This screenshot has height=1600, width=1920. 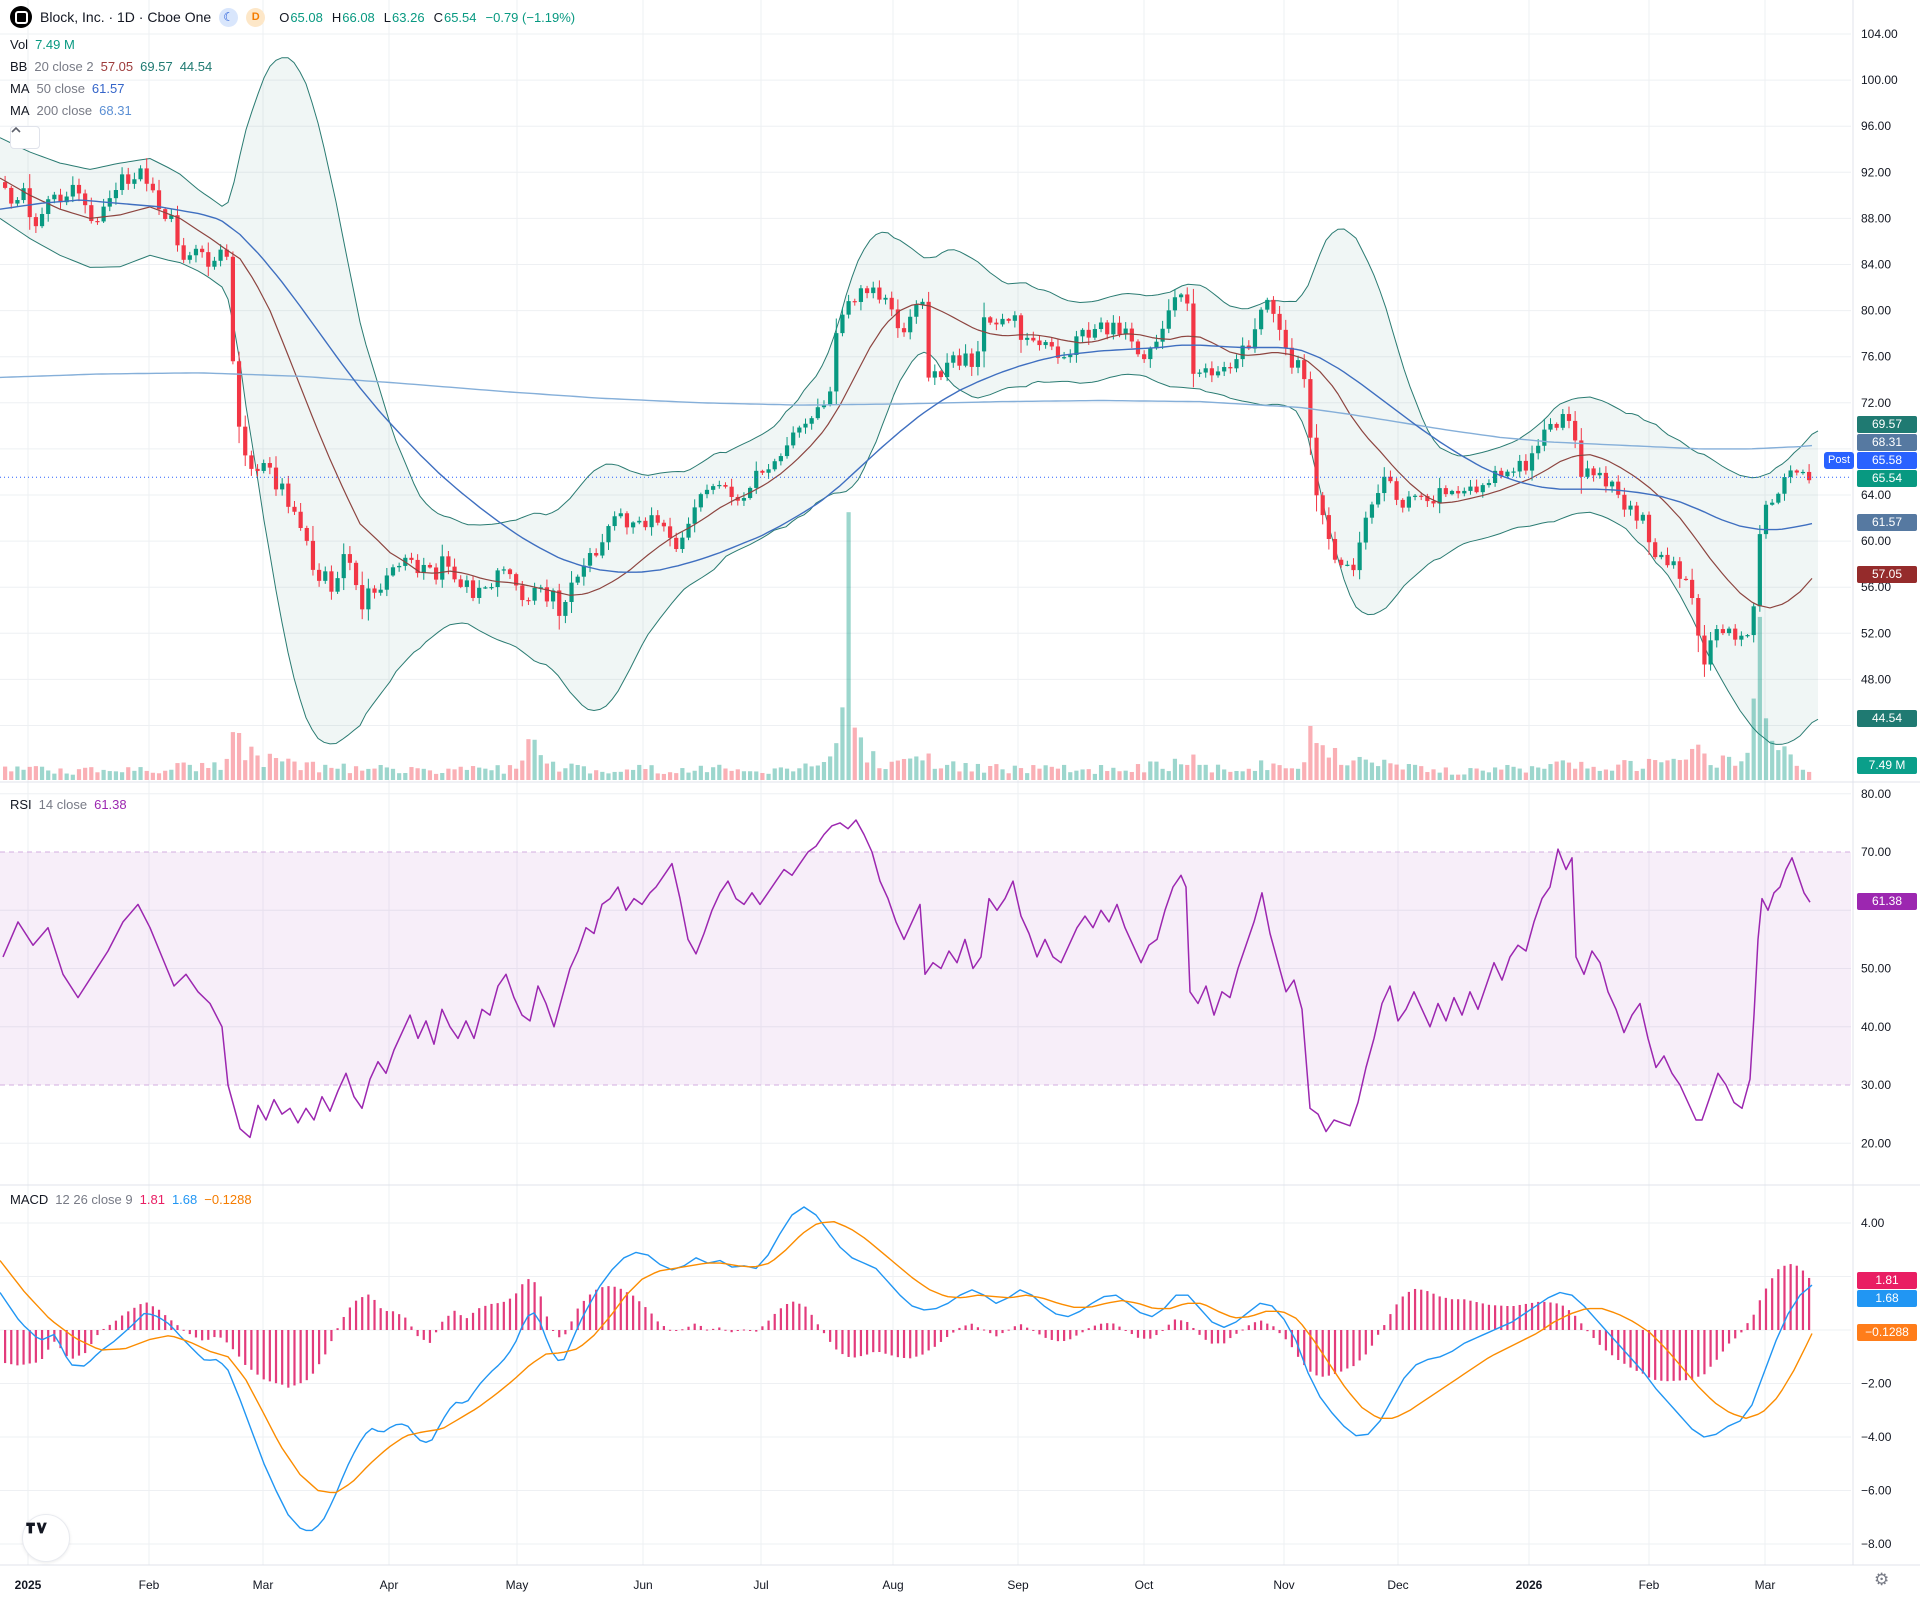 I want to click on tradingview-mark-icon, so click(x=36, y=1528).